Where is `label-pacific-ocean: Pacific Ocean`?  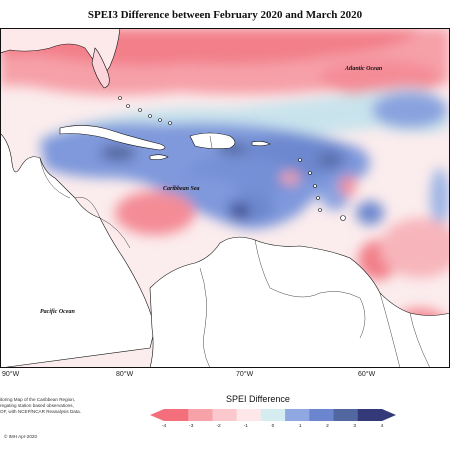
label-pacific-ocean: Pacific Ocean is located at coordinates (57, 312).